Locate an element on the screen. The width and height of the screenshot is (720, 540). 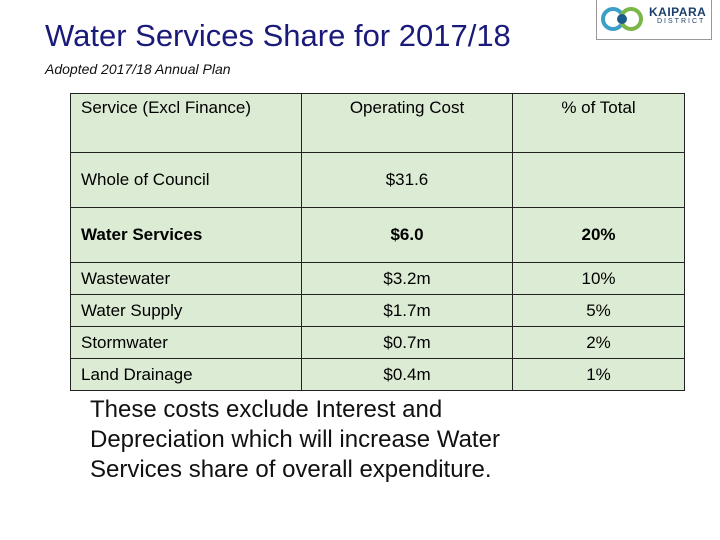
note-line: Depreciation which will increase Water is located at coordinates (295, 439).